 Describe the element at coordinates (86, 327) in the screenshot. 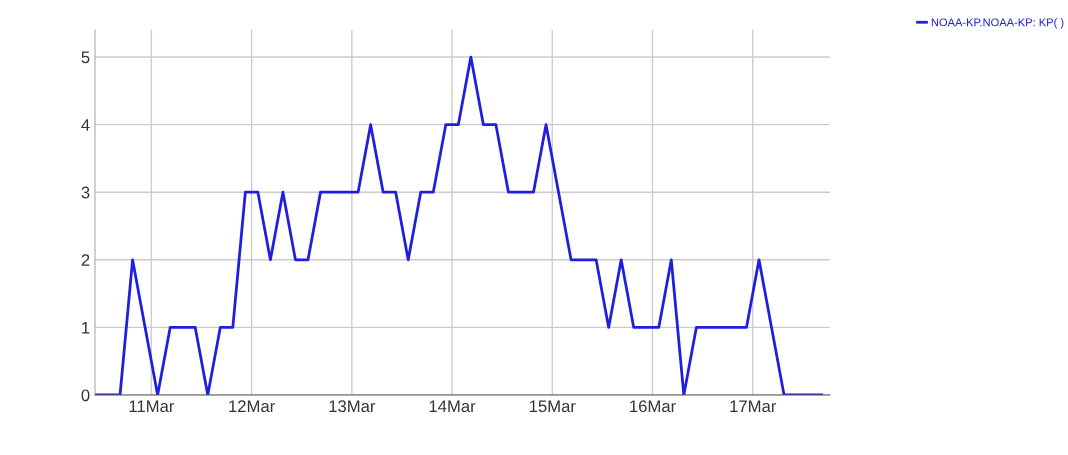

I see `y-tick-label: 1` at that location.